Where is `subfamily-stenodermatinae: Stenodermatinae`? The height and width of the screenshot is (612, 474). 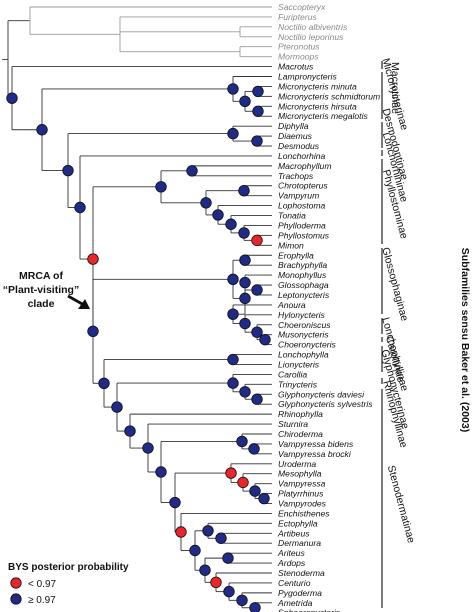
subfamily-stenodermatinae: Stenodermatinae is located at coordinates (401, 504).